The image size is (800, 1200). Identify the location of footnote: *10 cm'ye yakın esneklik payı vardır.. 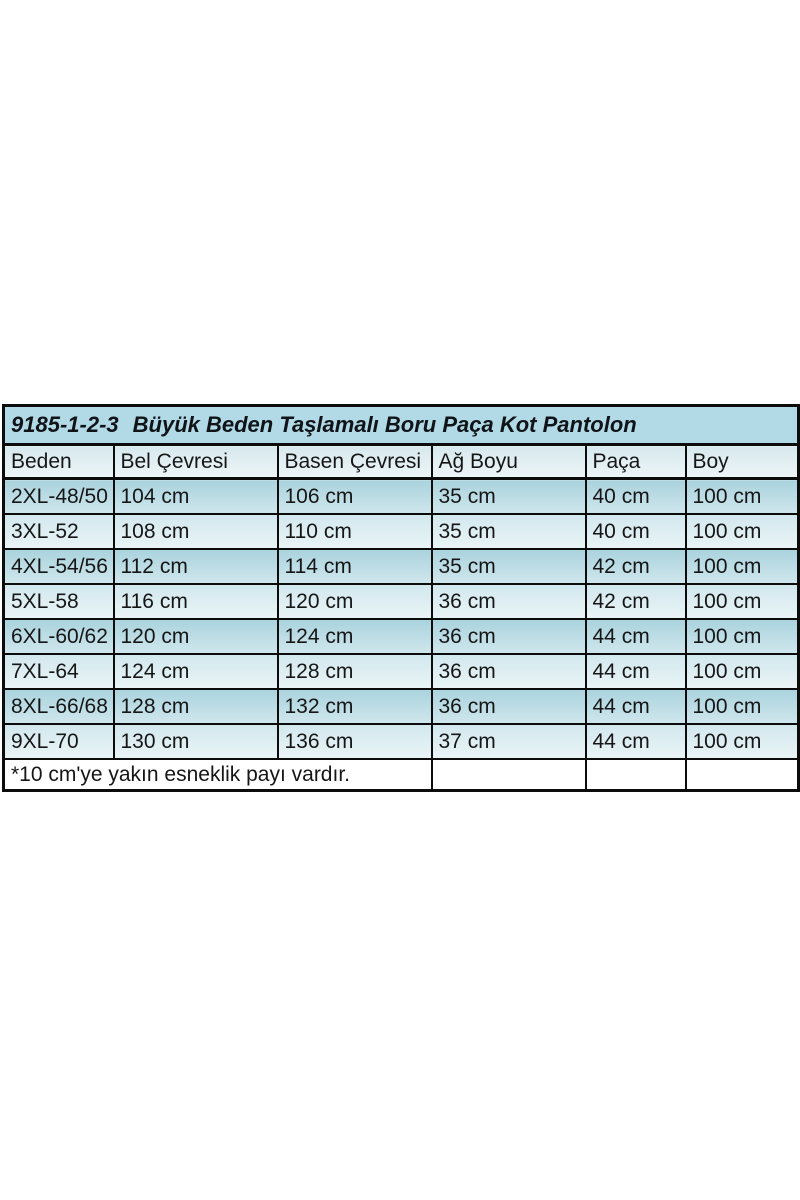
(217, 775).